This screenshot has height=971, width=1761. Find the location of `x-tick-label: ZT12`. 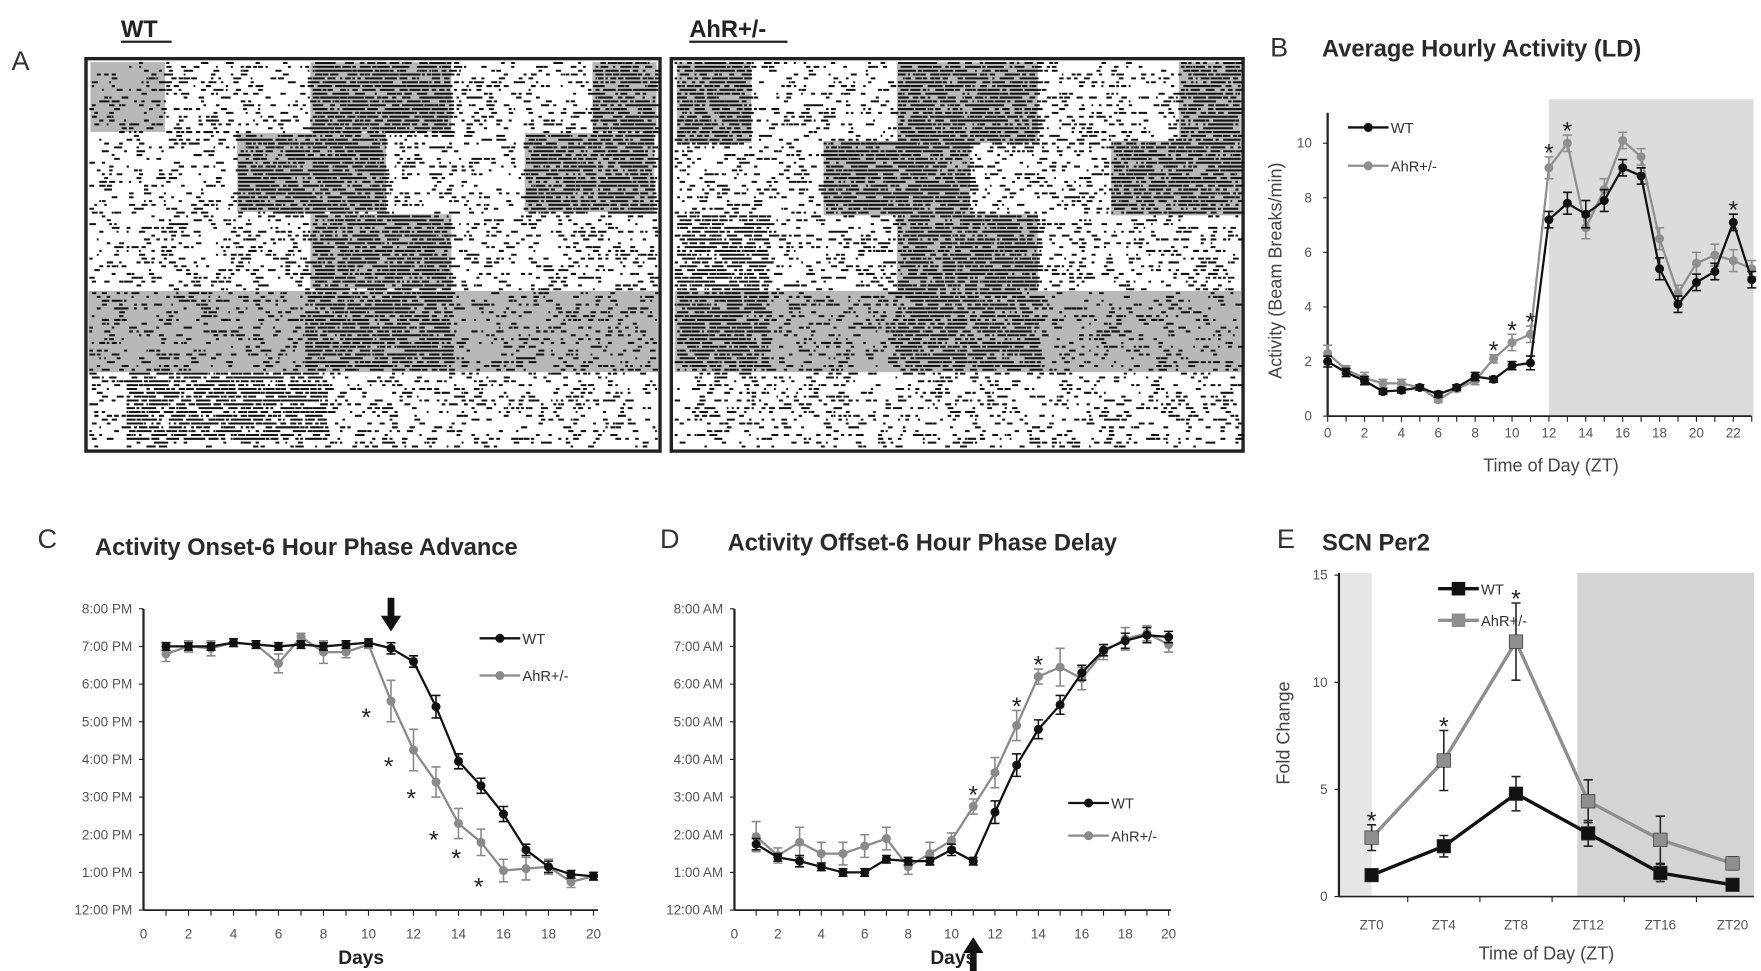

x-tick-label: ZT12 is located at coordinates (1588, 924).